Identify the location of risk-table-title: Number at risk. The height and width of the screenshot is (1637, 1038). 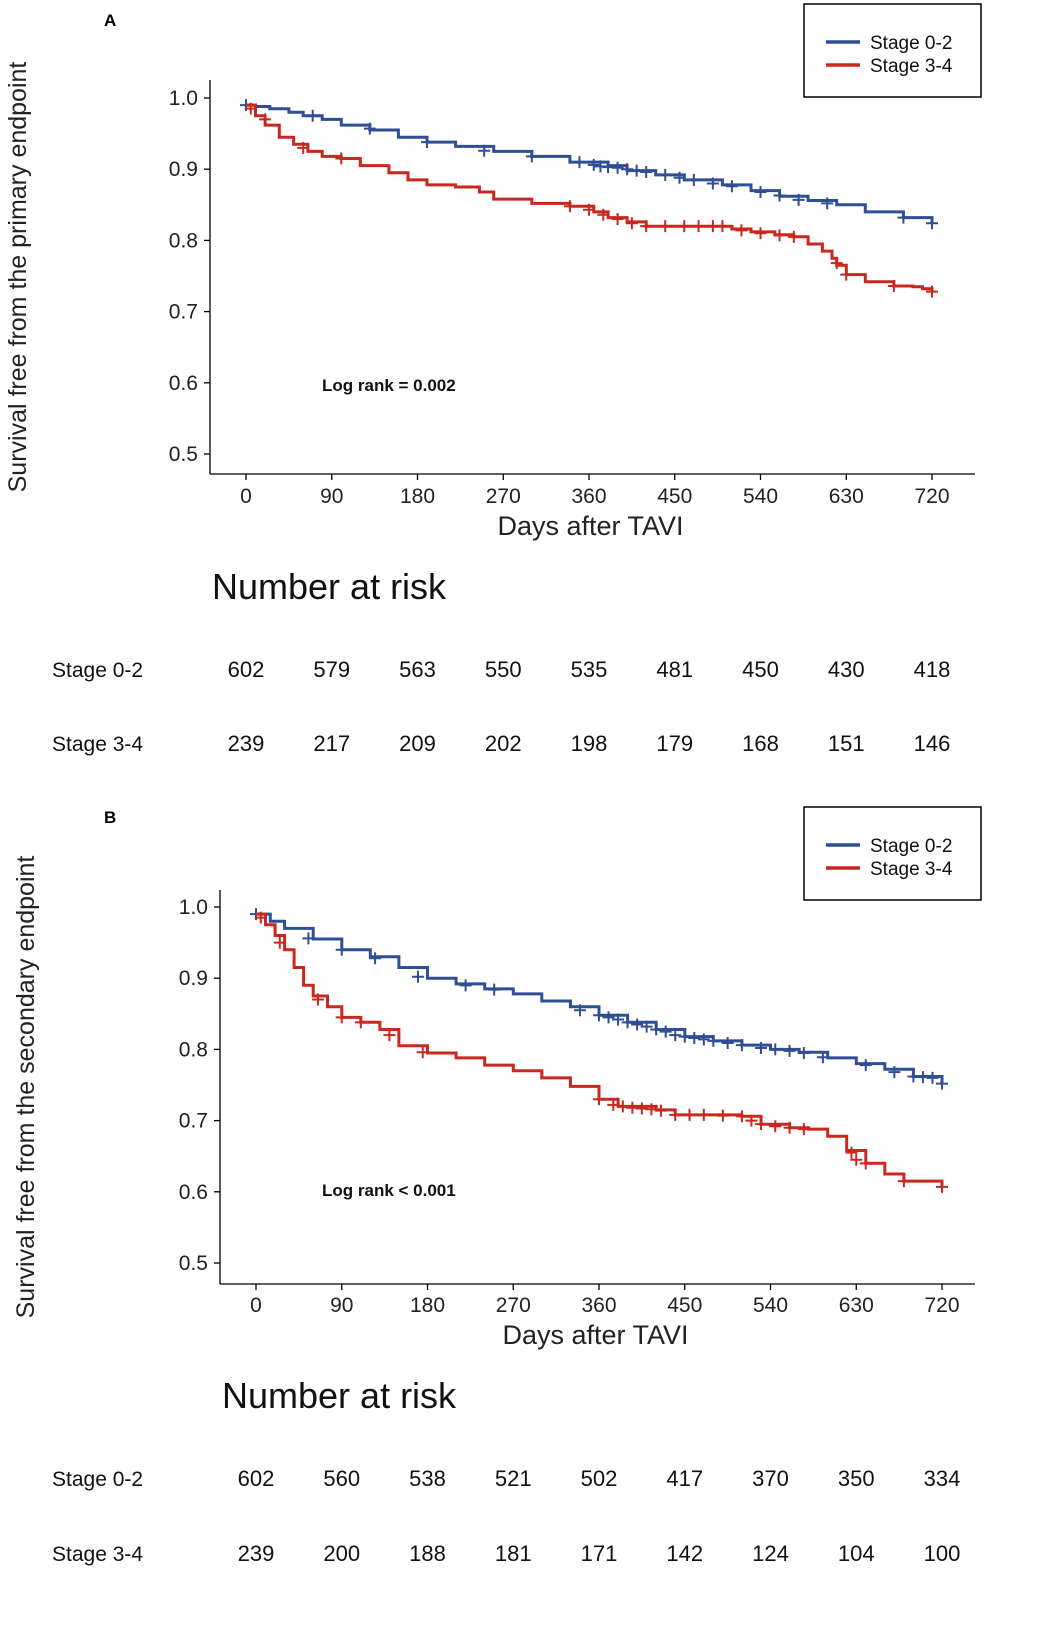
(329, 586).